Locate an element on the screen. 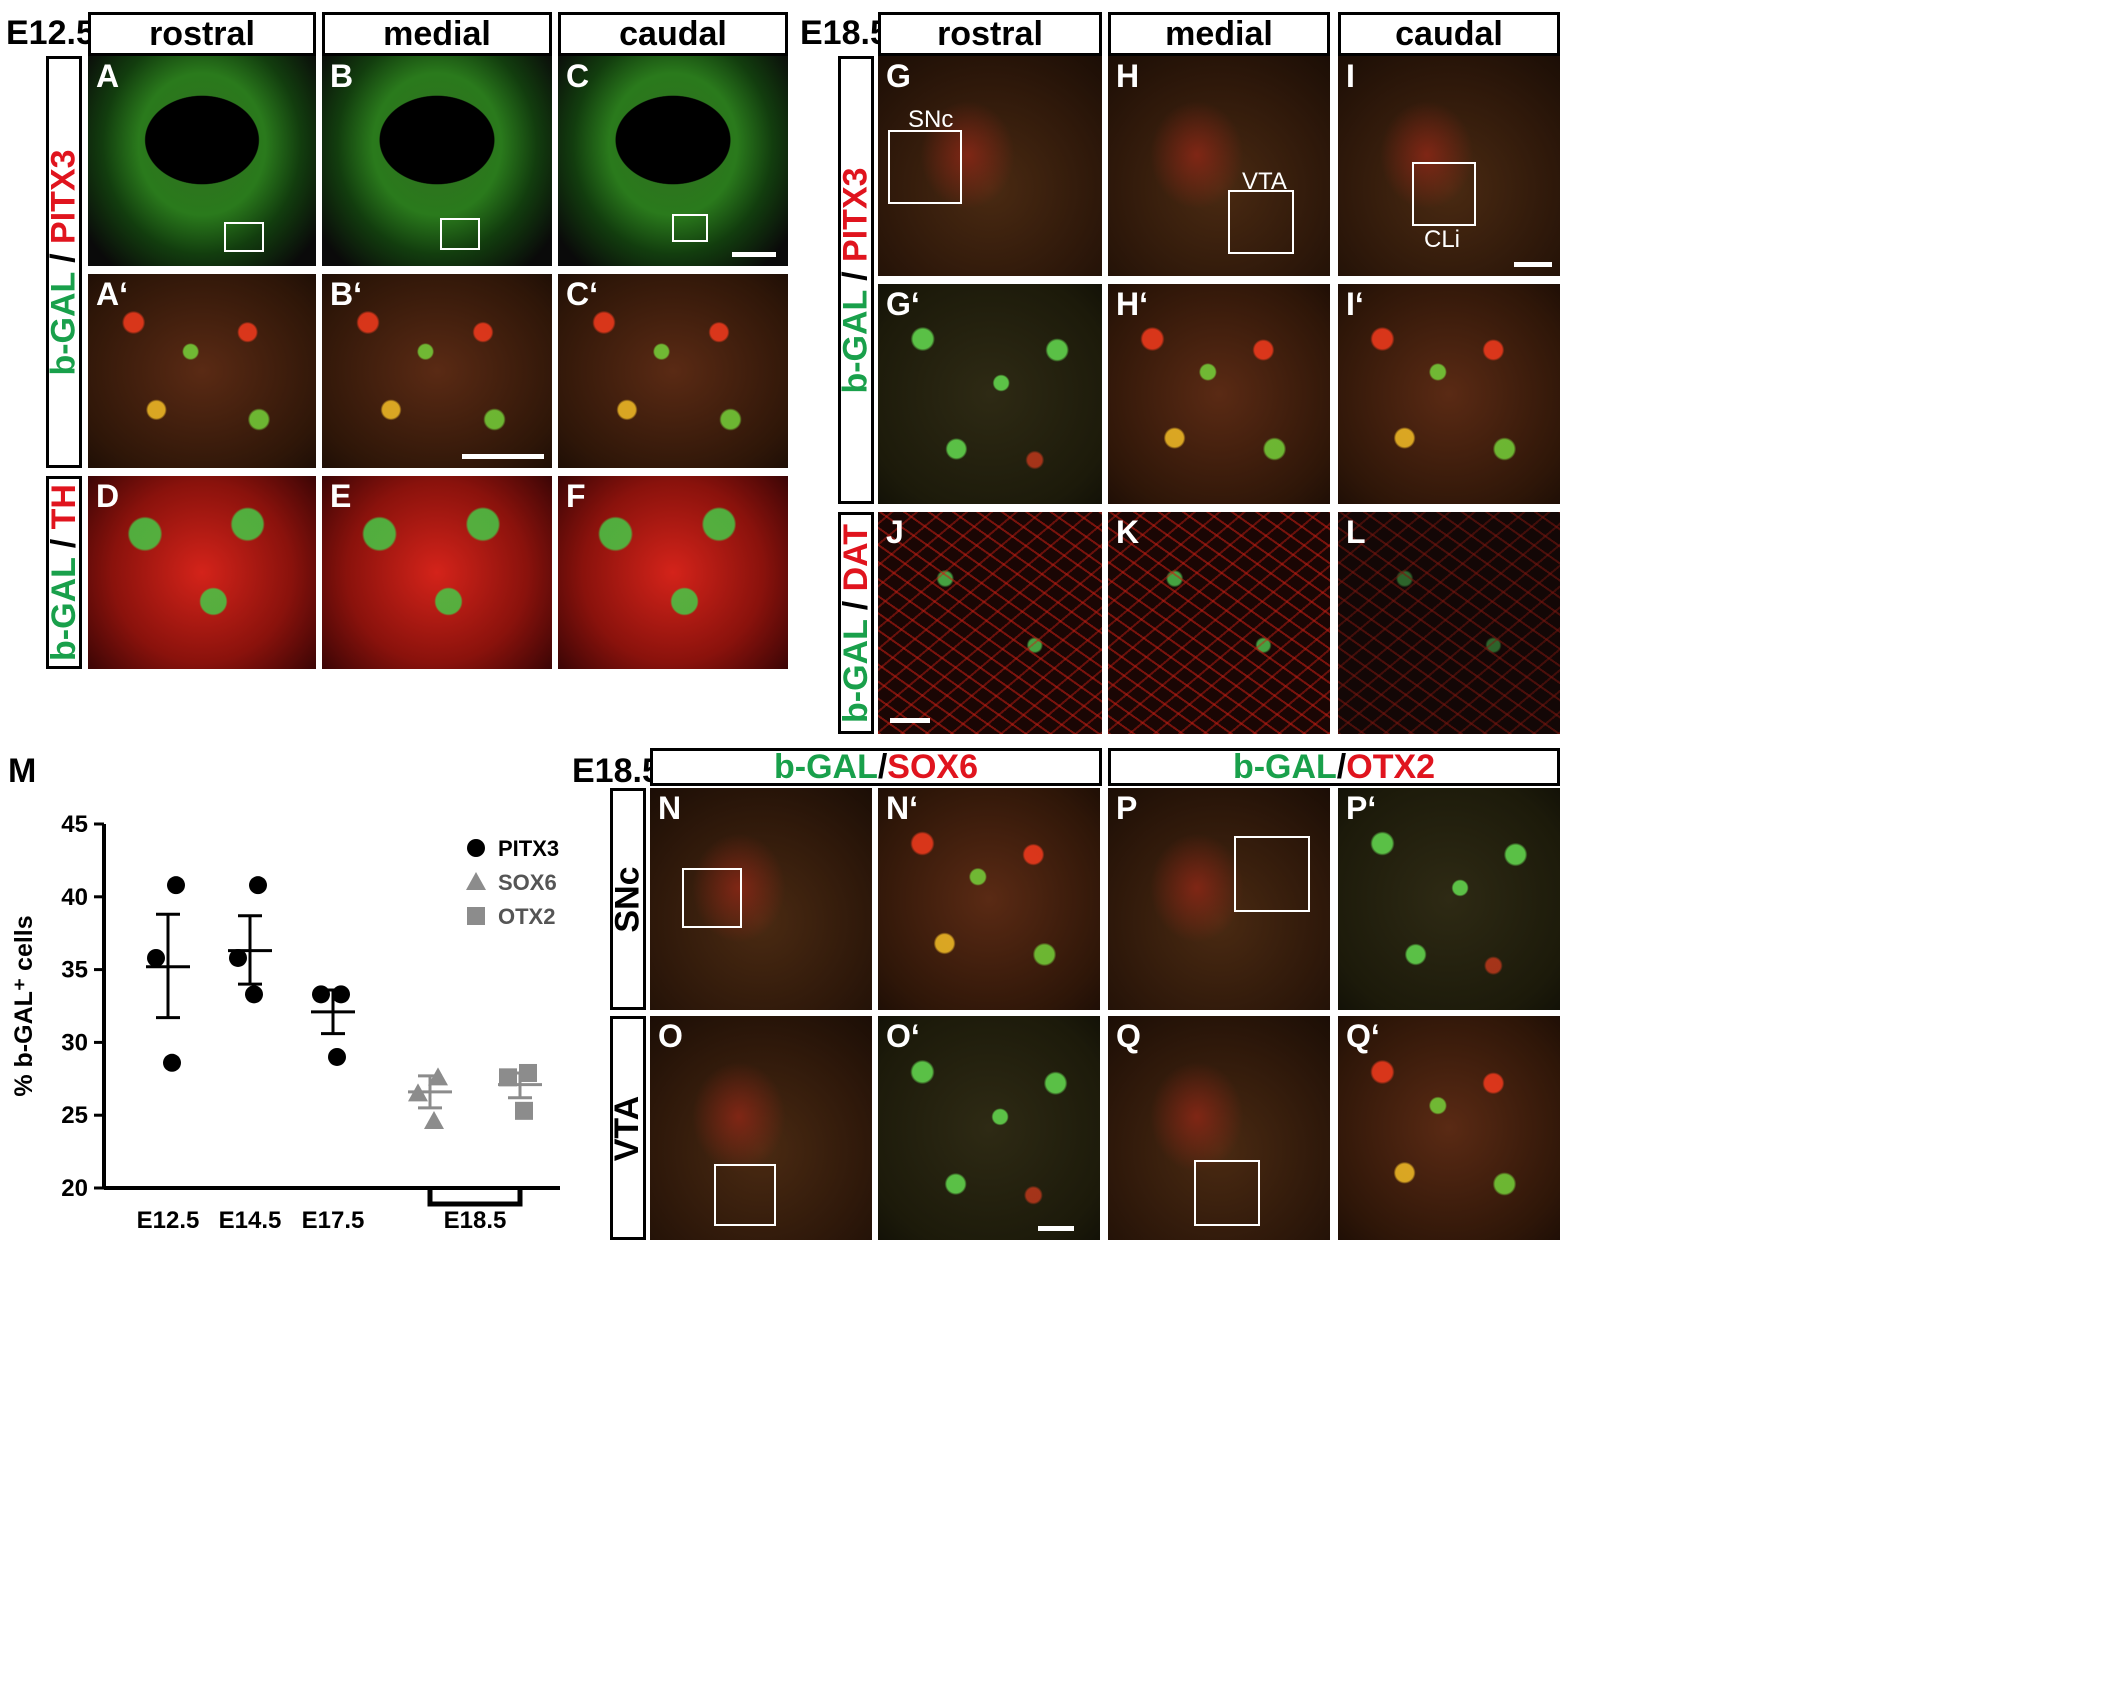 This screenshot has height=1693, width=2126. left-row-label-th-part: b-GAL is located at coordinates (63, 609).